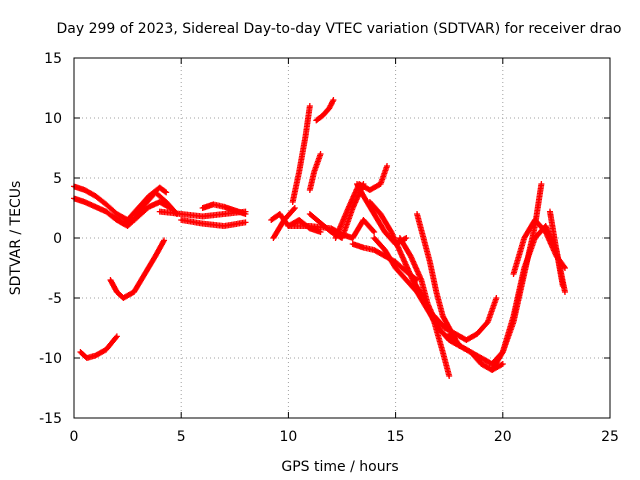  Describe the element at coordinates (339, 467) in the screenshot. I see `x-axis-label: GPS time / hours` at that location.